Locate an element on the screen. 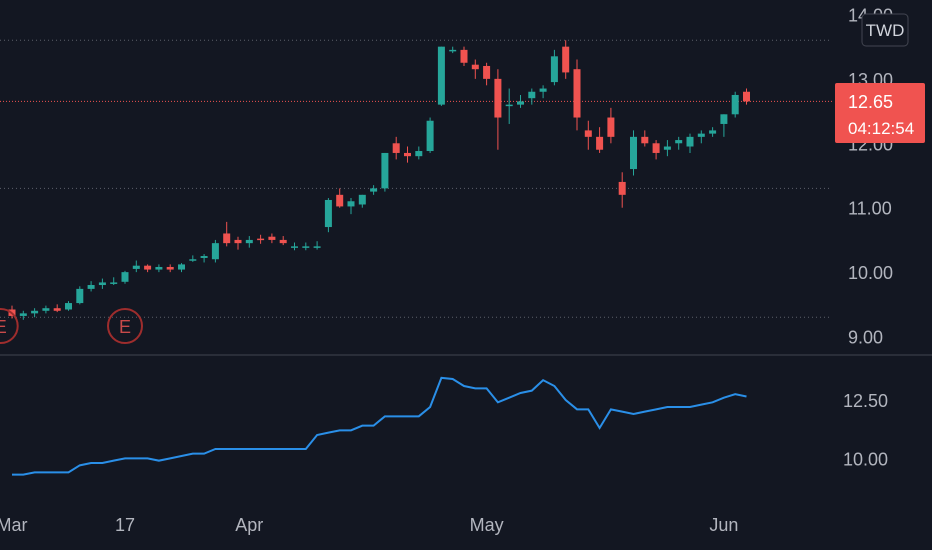 The width and height of the screenshot is (932, 550). line-tick-label: 10.00 is located at coordinates (865, 459).